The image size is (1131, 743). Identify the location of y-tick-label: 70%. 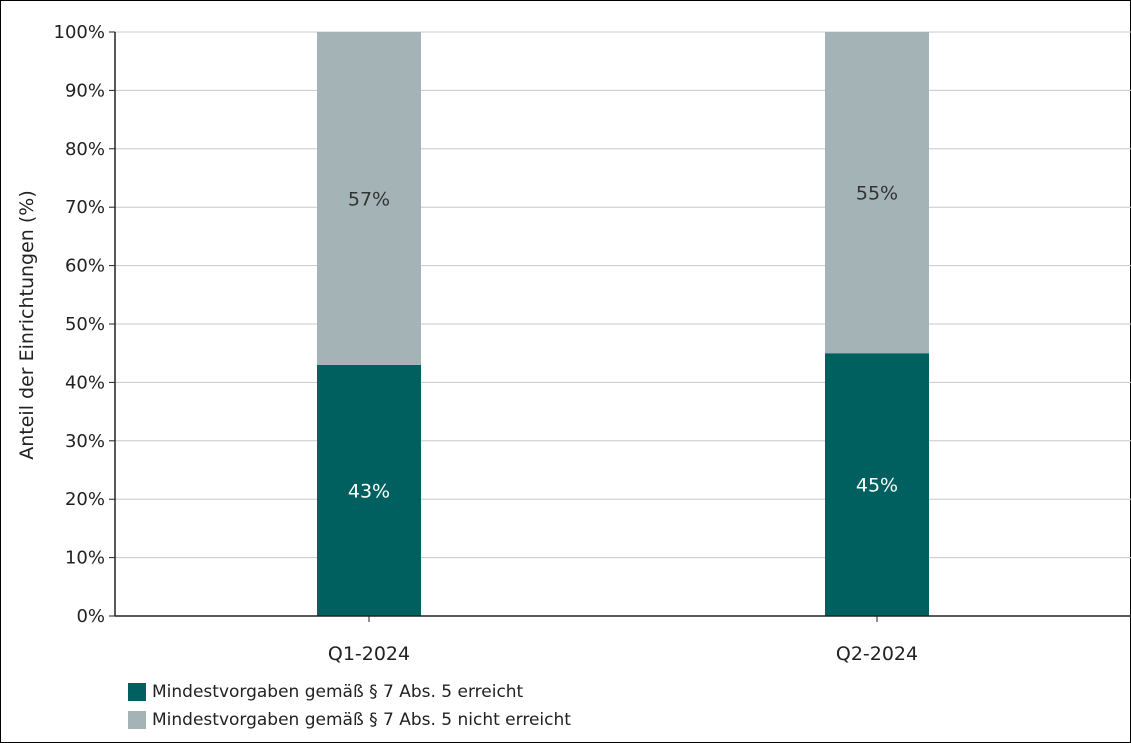
(85, 207).